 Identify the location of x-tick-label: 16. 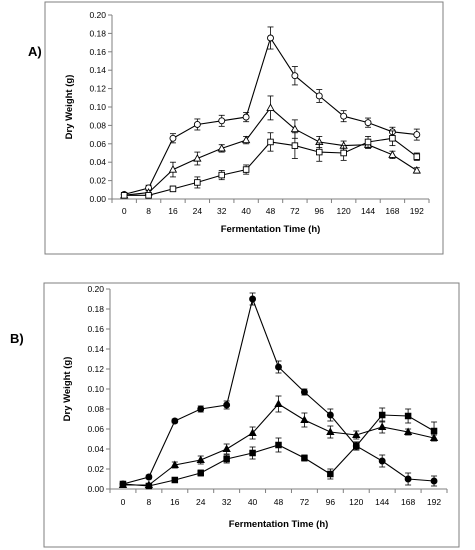
(173, 211).